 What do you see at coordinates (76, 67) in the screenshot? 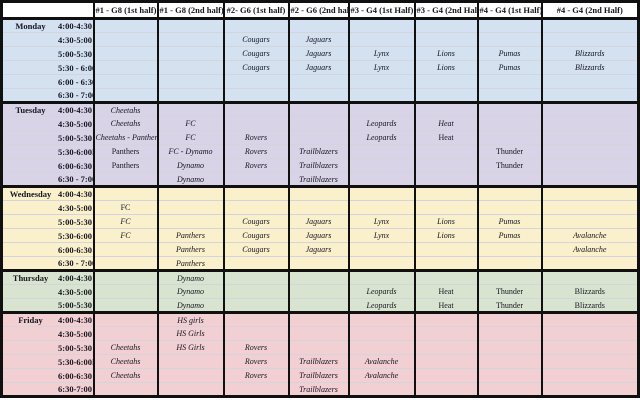
I see `time-slot-label: 5:30 - 6:00 PM` at bounding box center [76, 67].